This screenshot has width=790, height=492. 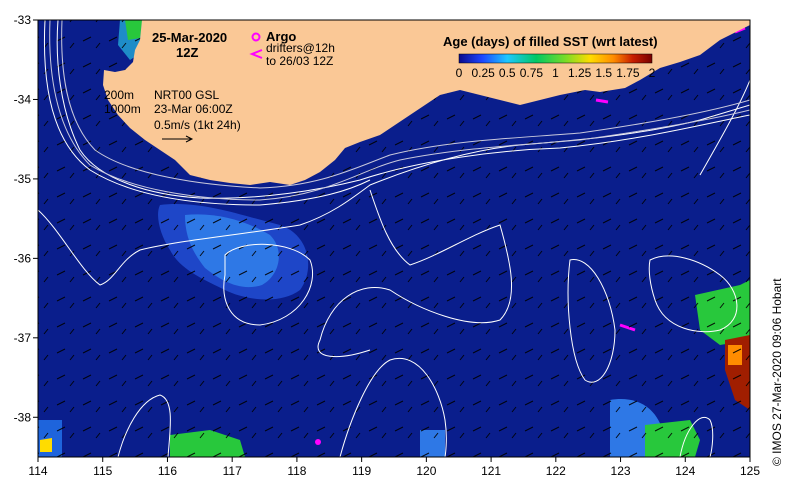 What do you see at coordinates (23, 258) in the screenshot?
I see `lat-tick-label: -36` at bounding box center [23, 258].